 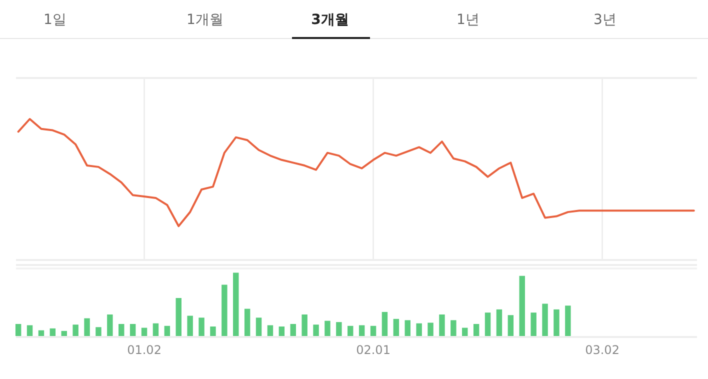 What do you see at coordinates (55, 20) in the screenshot?
I see `text: 1일` at bounding box center [55, 20].